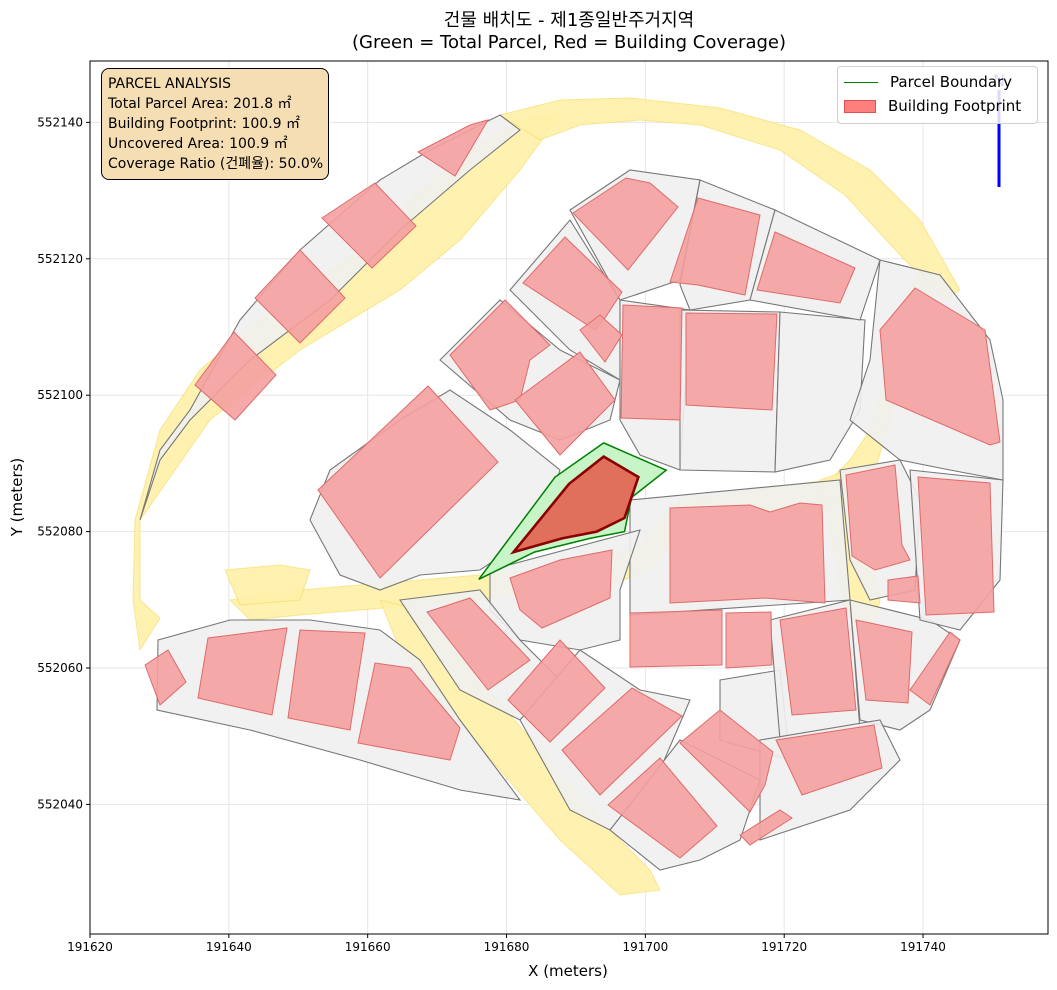  What do you see at coordinates (17, 498) in the screenshot?
I see `y-axis-label: Y (meters)` at bounding box center [17, 498].